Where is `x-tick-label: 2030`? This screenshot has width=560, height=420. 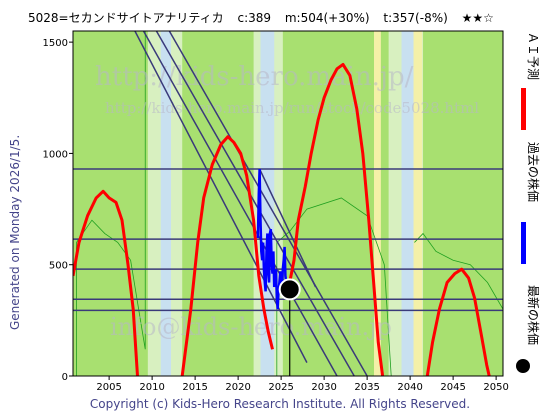
x-tick-label: 2030 is located at coordinates (323, 387).